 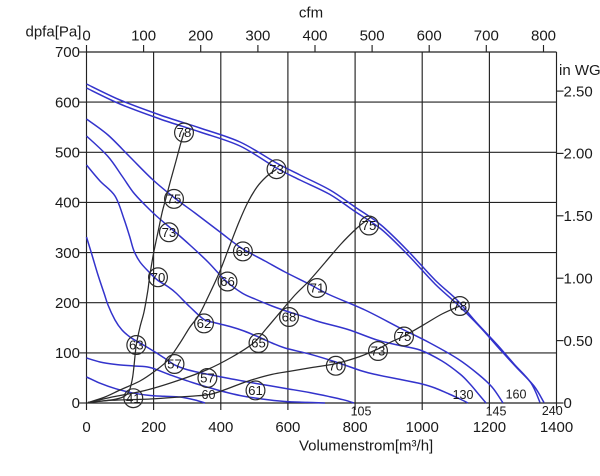 I want to click on svg-text: 62, so click(x=204, y=323).